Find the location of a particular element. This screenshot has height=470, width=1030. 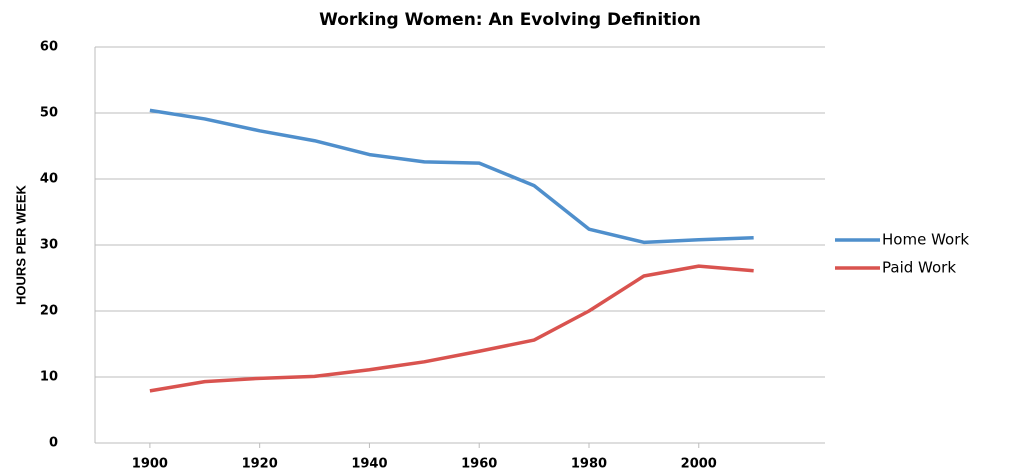

y-axis-label: HOURS PER WEEK is located at coordinates (20, 244).